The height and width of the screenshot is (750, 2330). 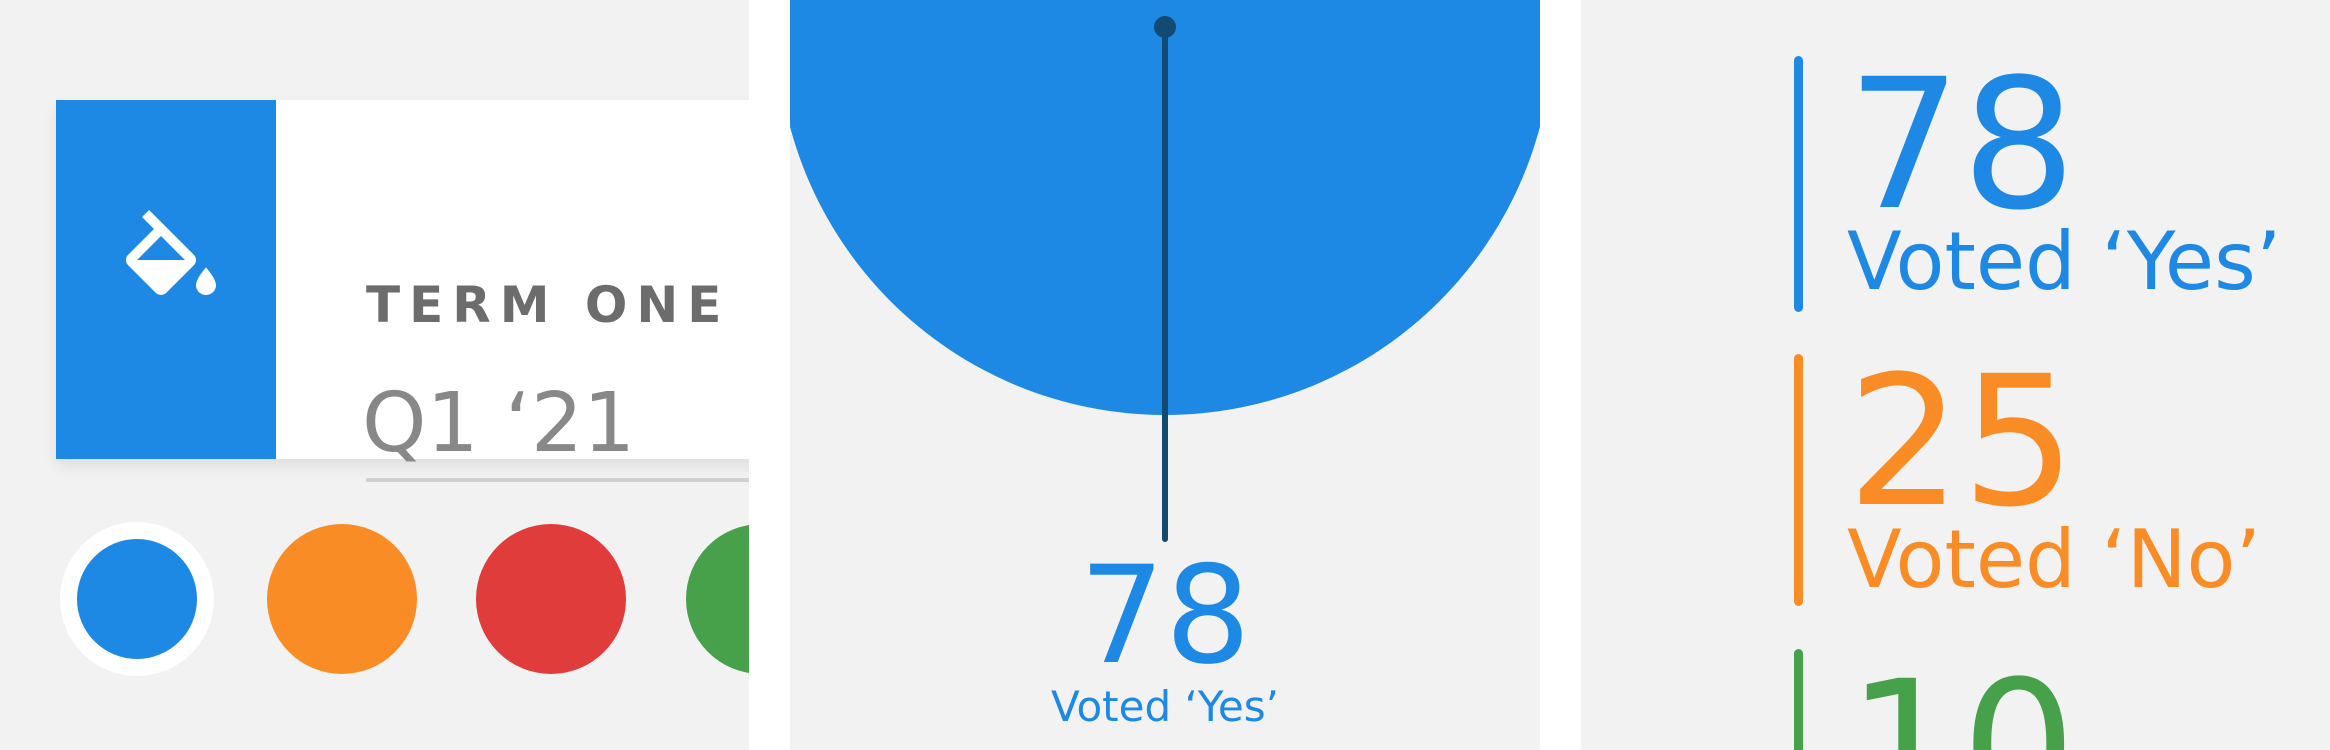 I want to click on quarter-underline, so click(x=557, y=480).